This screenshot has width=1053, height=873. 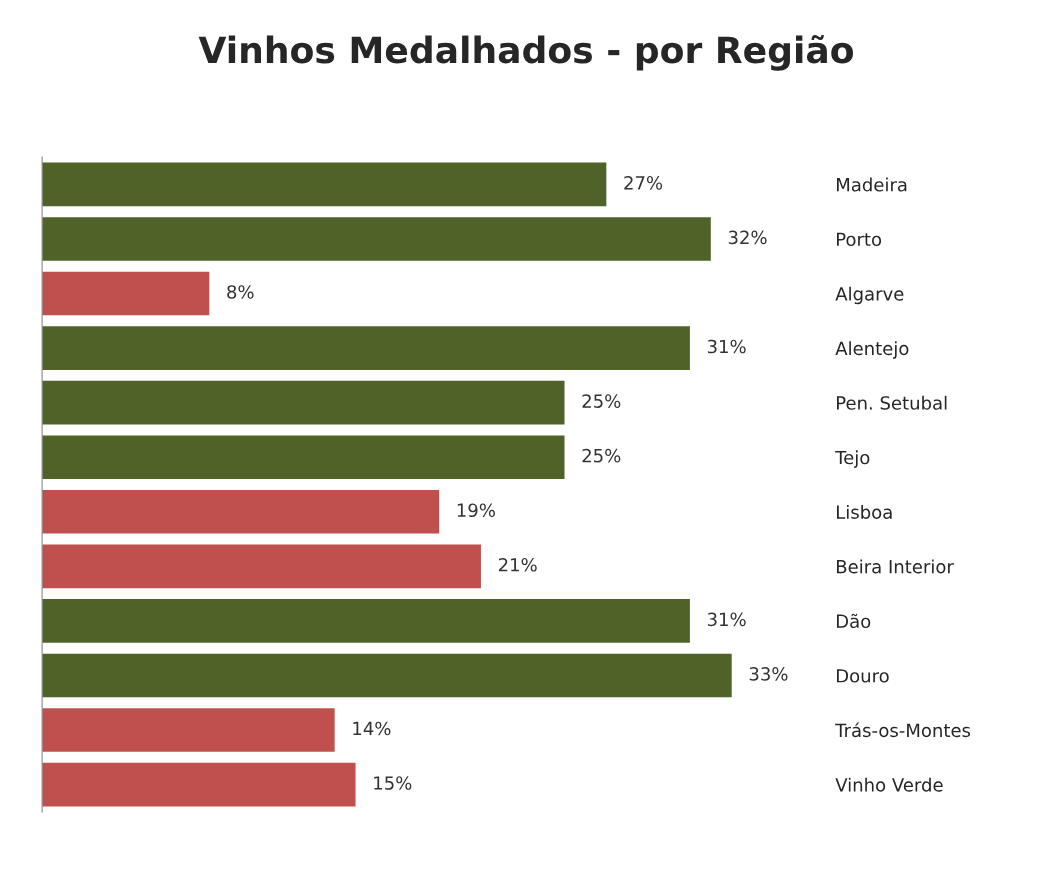 What do you see at coordinates (859, 239) in the screenshot?
I see `y-tick-label: Porto` at bounding box center [859, 239].